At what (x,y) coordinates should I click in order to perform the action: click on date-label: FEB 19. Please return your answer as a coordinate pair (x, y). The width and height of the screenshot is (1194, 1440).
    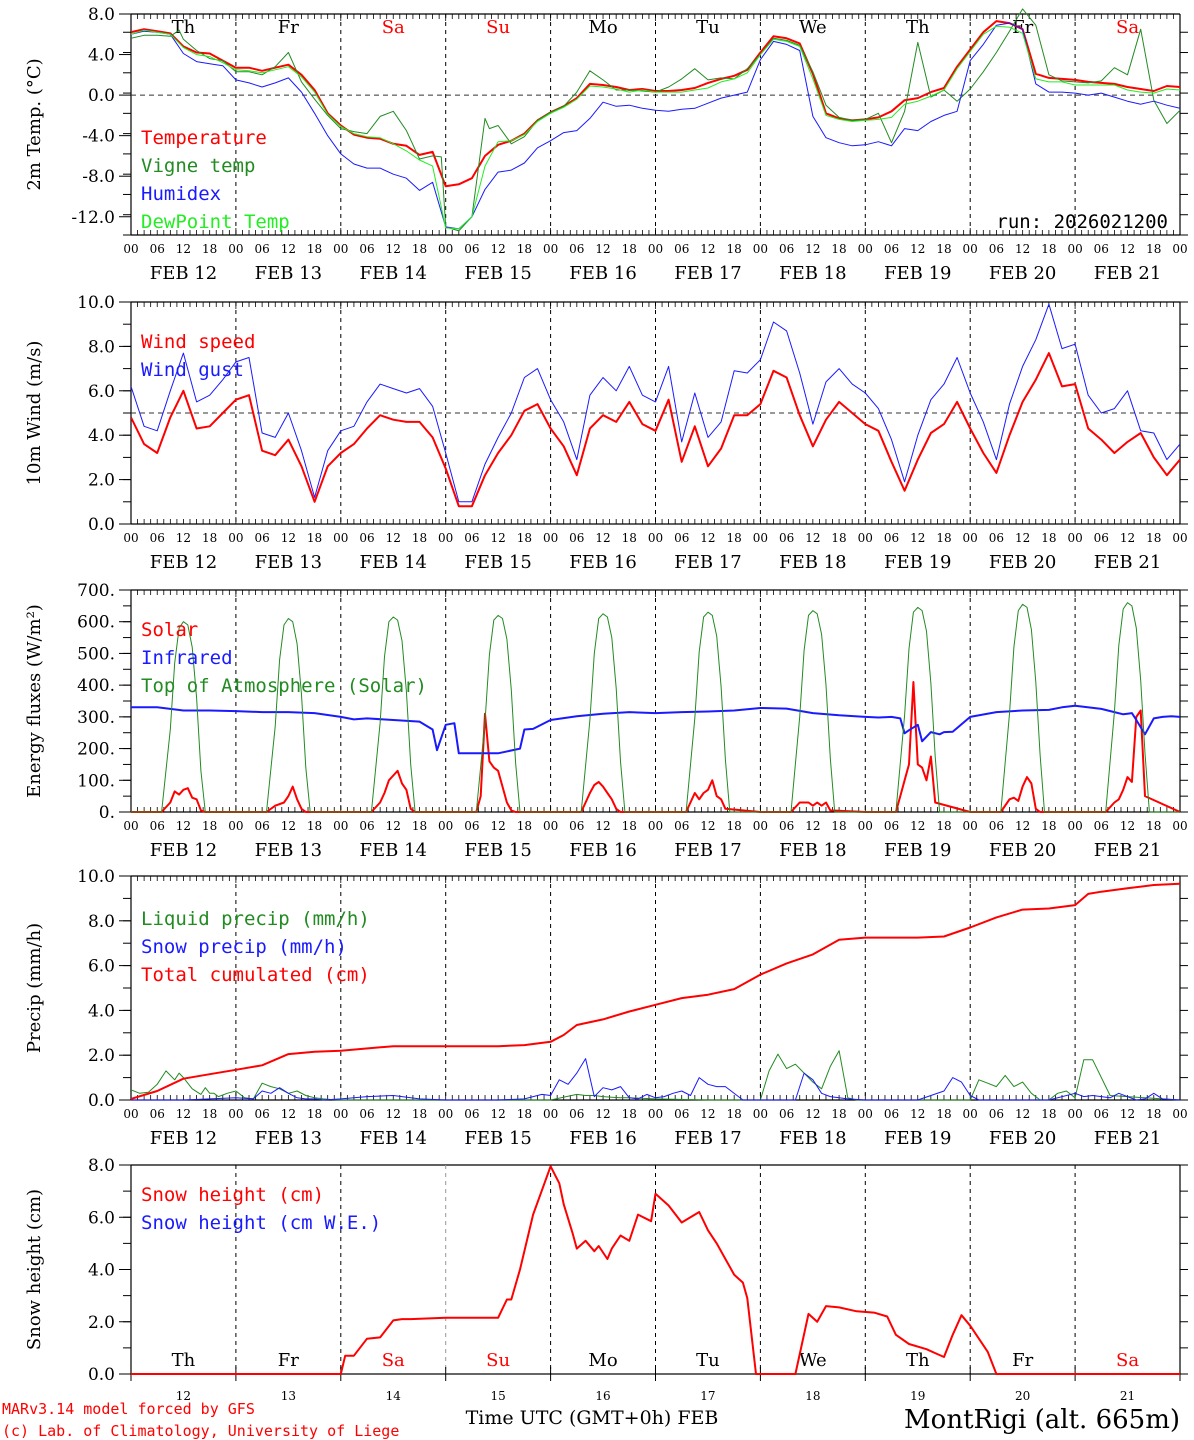
    Looking at the image, I should click on (917, 850).